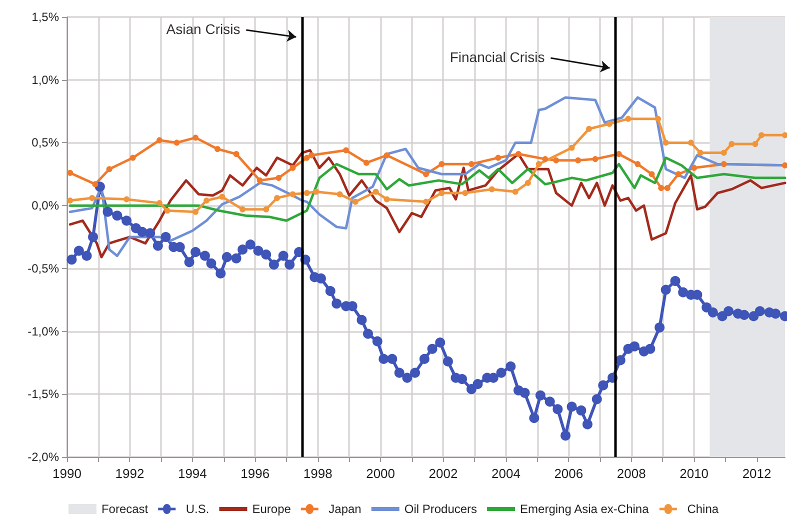  Describe the element at coordinates (427, 189) in the screenshot. I see `line-series` at that location.